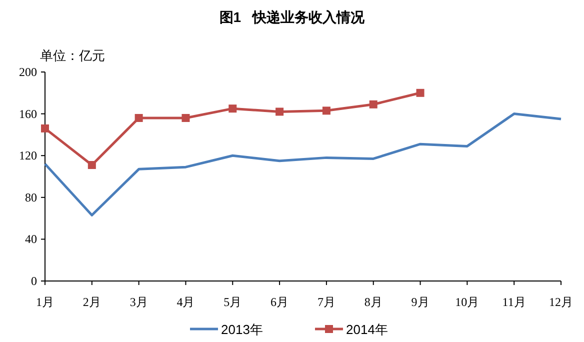  I want to click on x-tick-label: 10月, so click(467, 302).